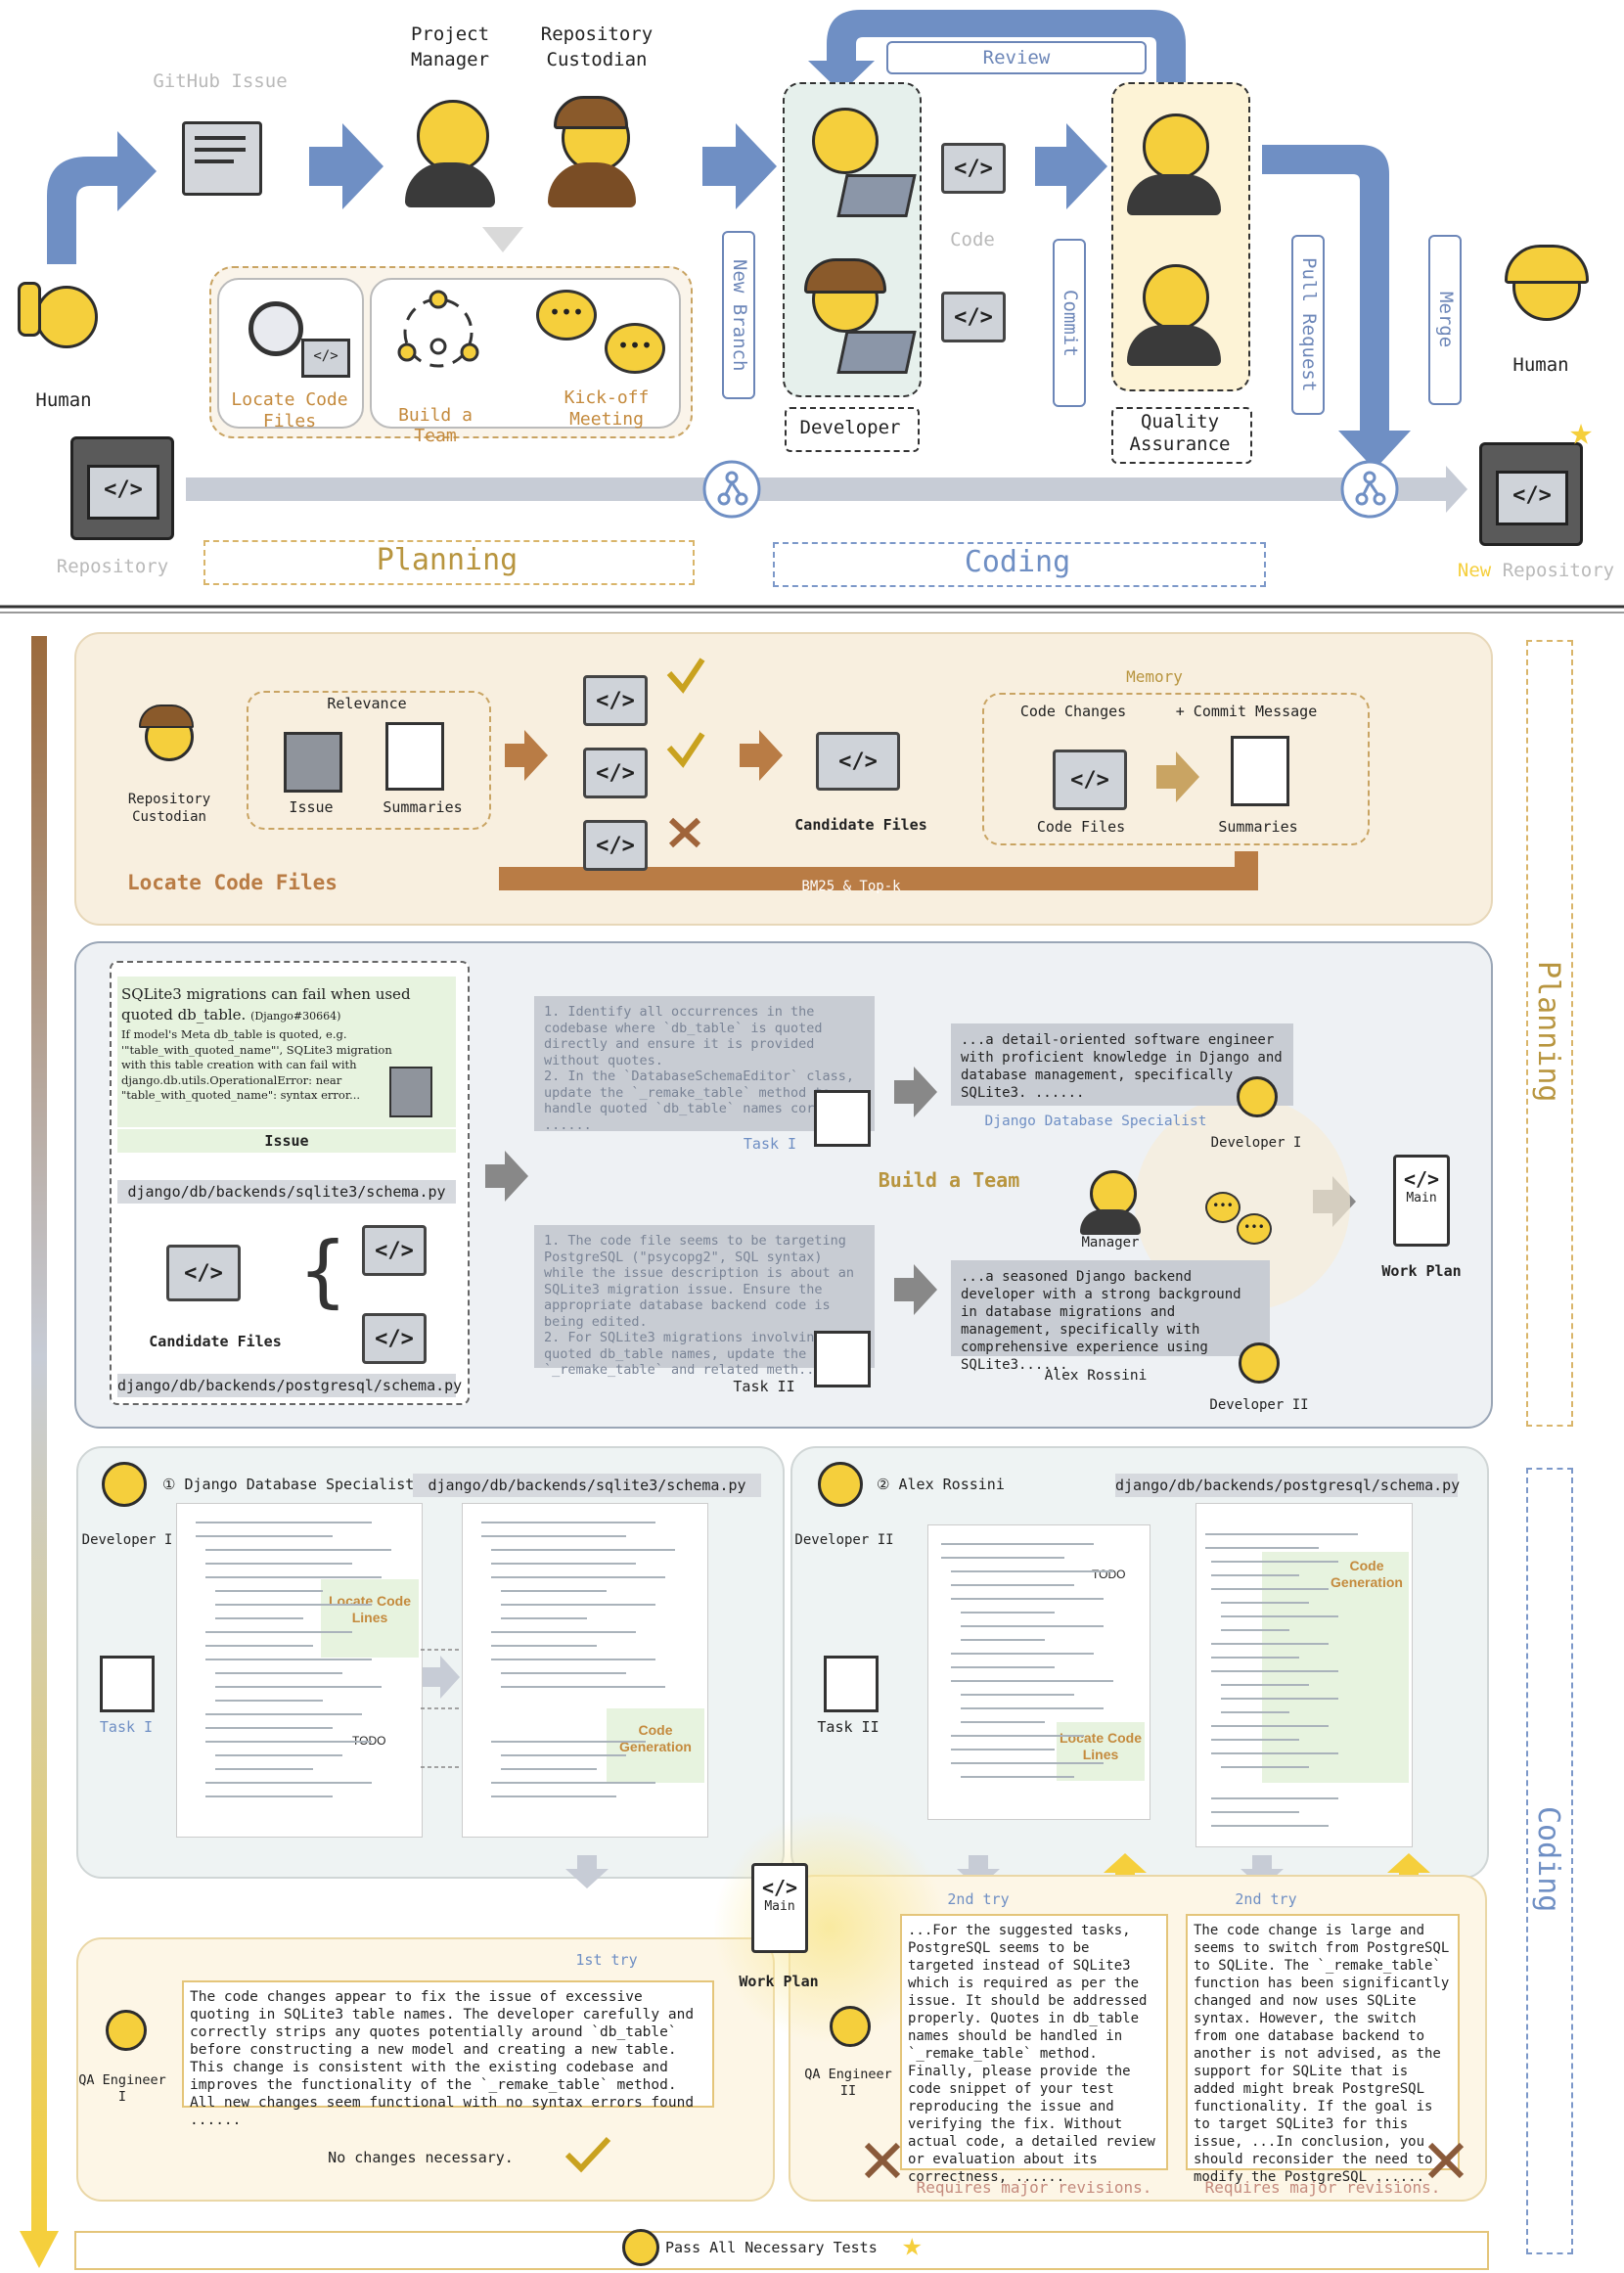 The image size is (1624, 2273). Describe the element at coordinates (591, 112) in the screenshot. I see `custodian-hat-icon` at that location.